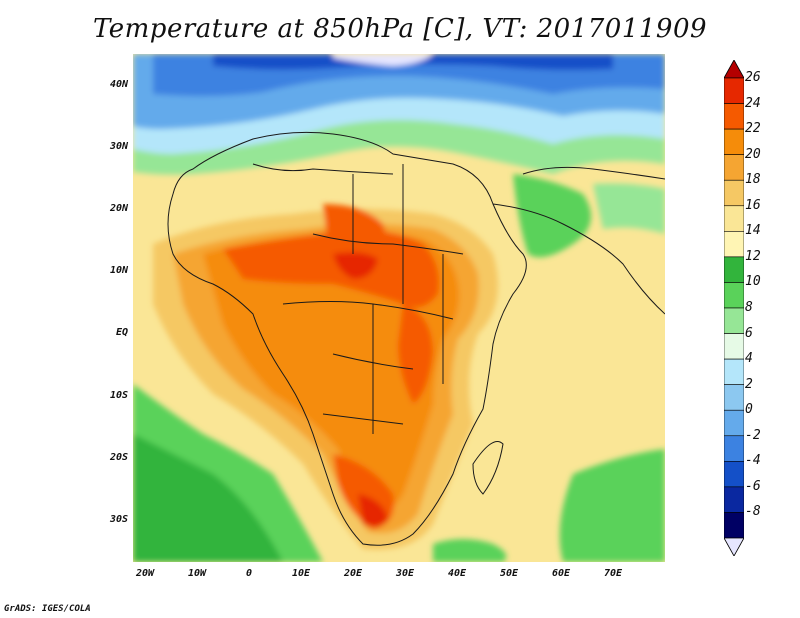 Image resolution: width=800 pixels, height=618 pixels. Describe the element at coordinates (753, 486) in the screenshot. I see `colorbar-label: -6` at that location.